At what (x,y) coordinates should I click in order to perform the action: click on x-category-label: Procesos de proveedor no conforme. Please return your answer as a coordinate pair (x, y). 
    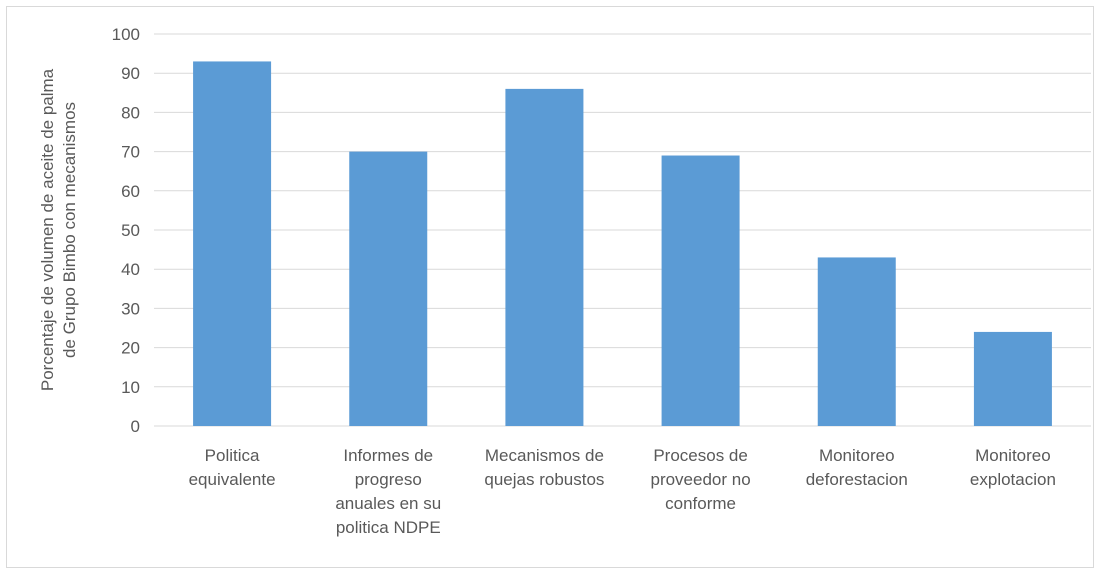
    Looking at the image, I should click on (700, 479).